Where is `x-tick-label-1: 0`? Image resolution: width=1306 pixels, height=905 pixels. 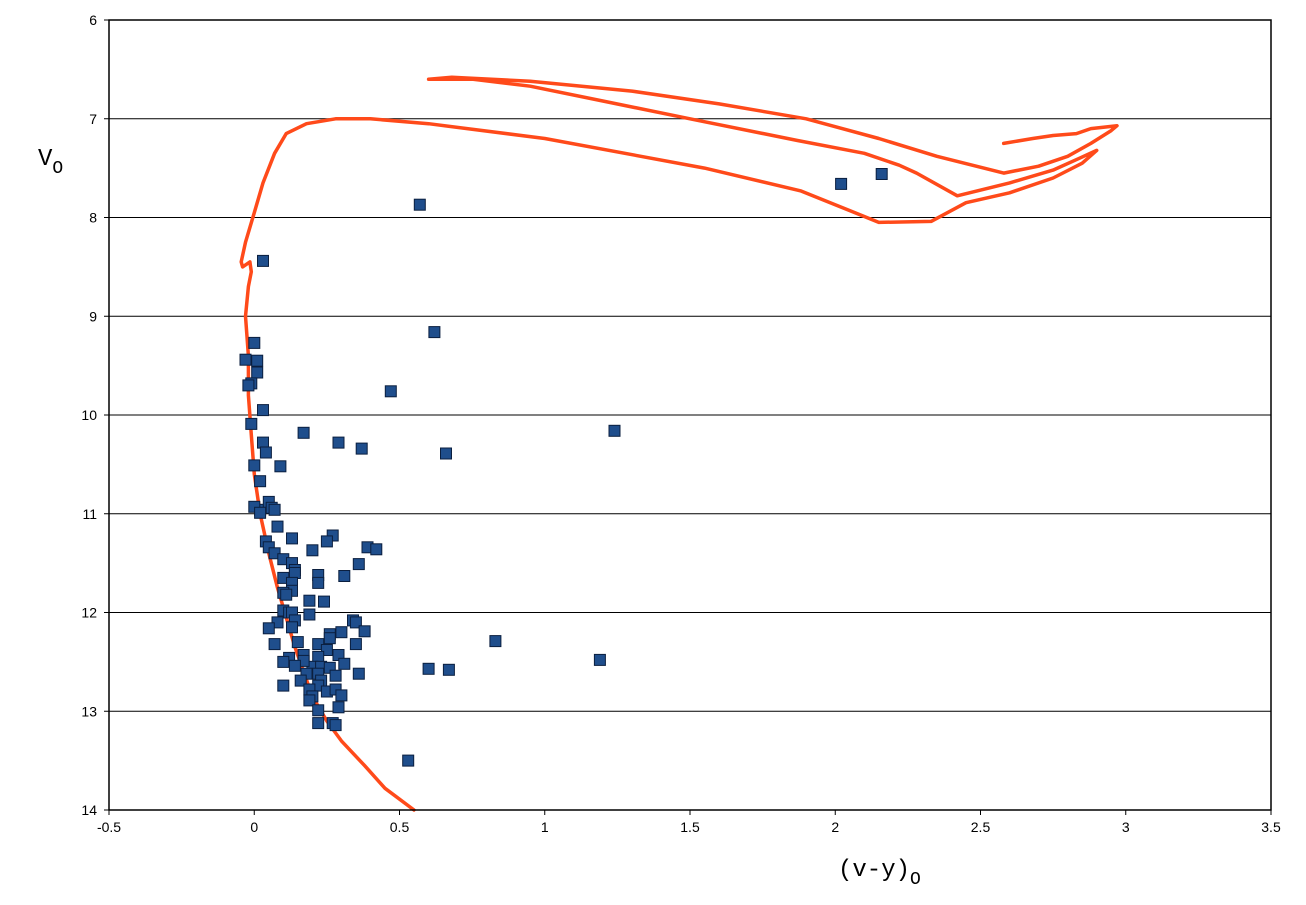 x-tick-label-1: 0 is located at coordinates (254, 827).